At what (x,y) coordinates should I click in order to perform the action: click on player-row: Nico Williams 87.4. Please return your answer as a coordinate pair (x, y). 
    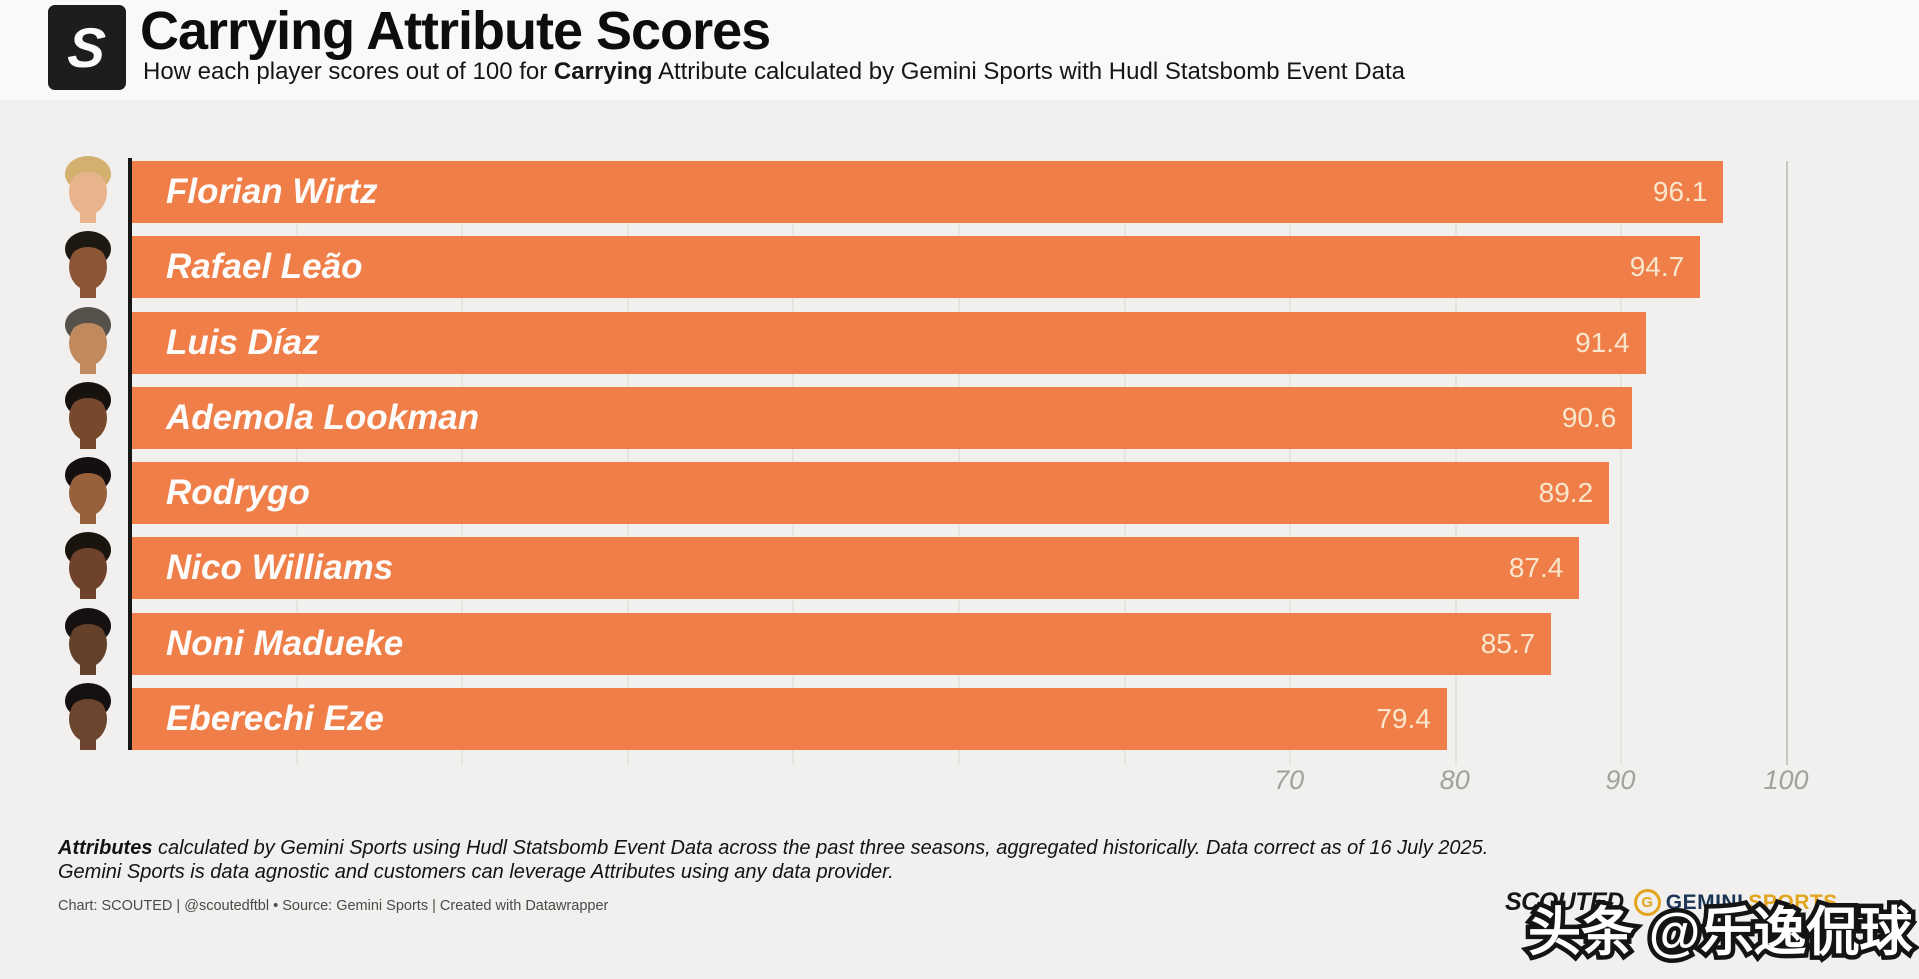
    Looking at the image, I should click on (959, 566).